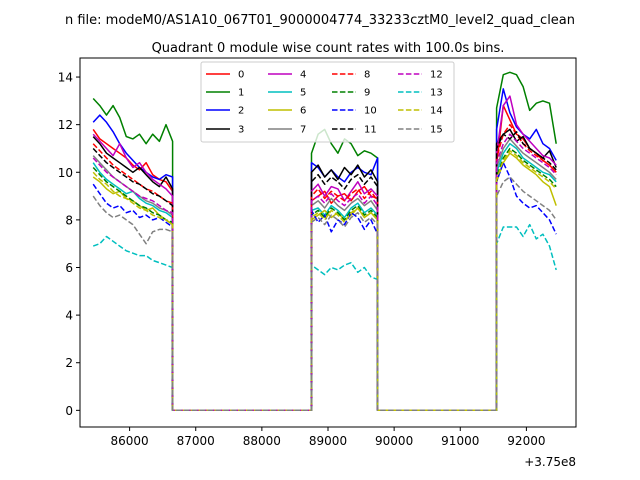  Describe the element at coordinates (436, 111) in the screenshot. I see `legend-label-14: 14` at that location.